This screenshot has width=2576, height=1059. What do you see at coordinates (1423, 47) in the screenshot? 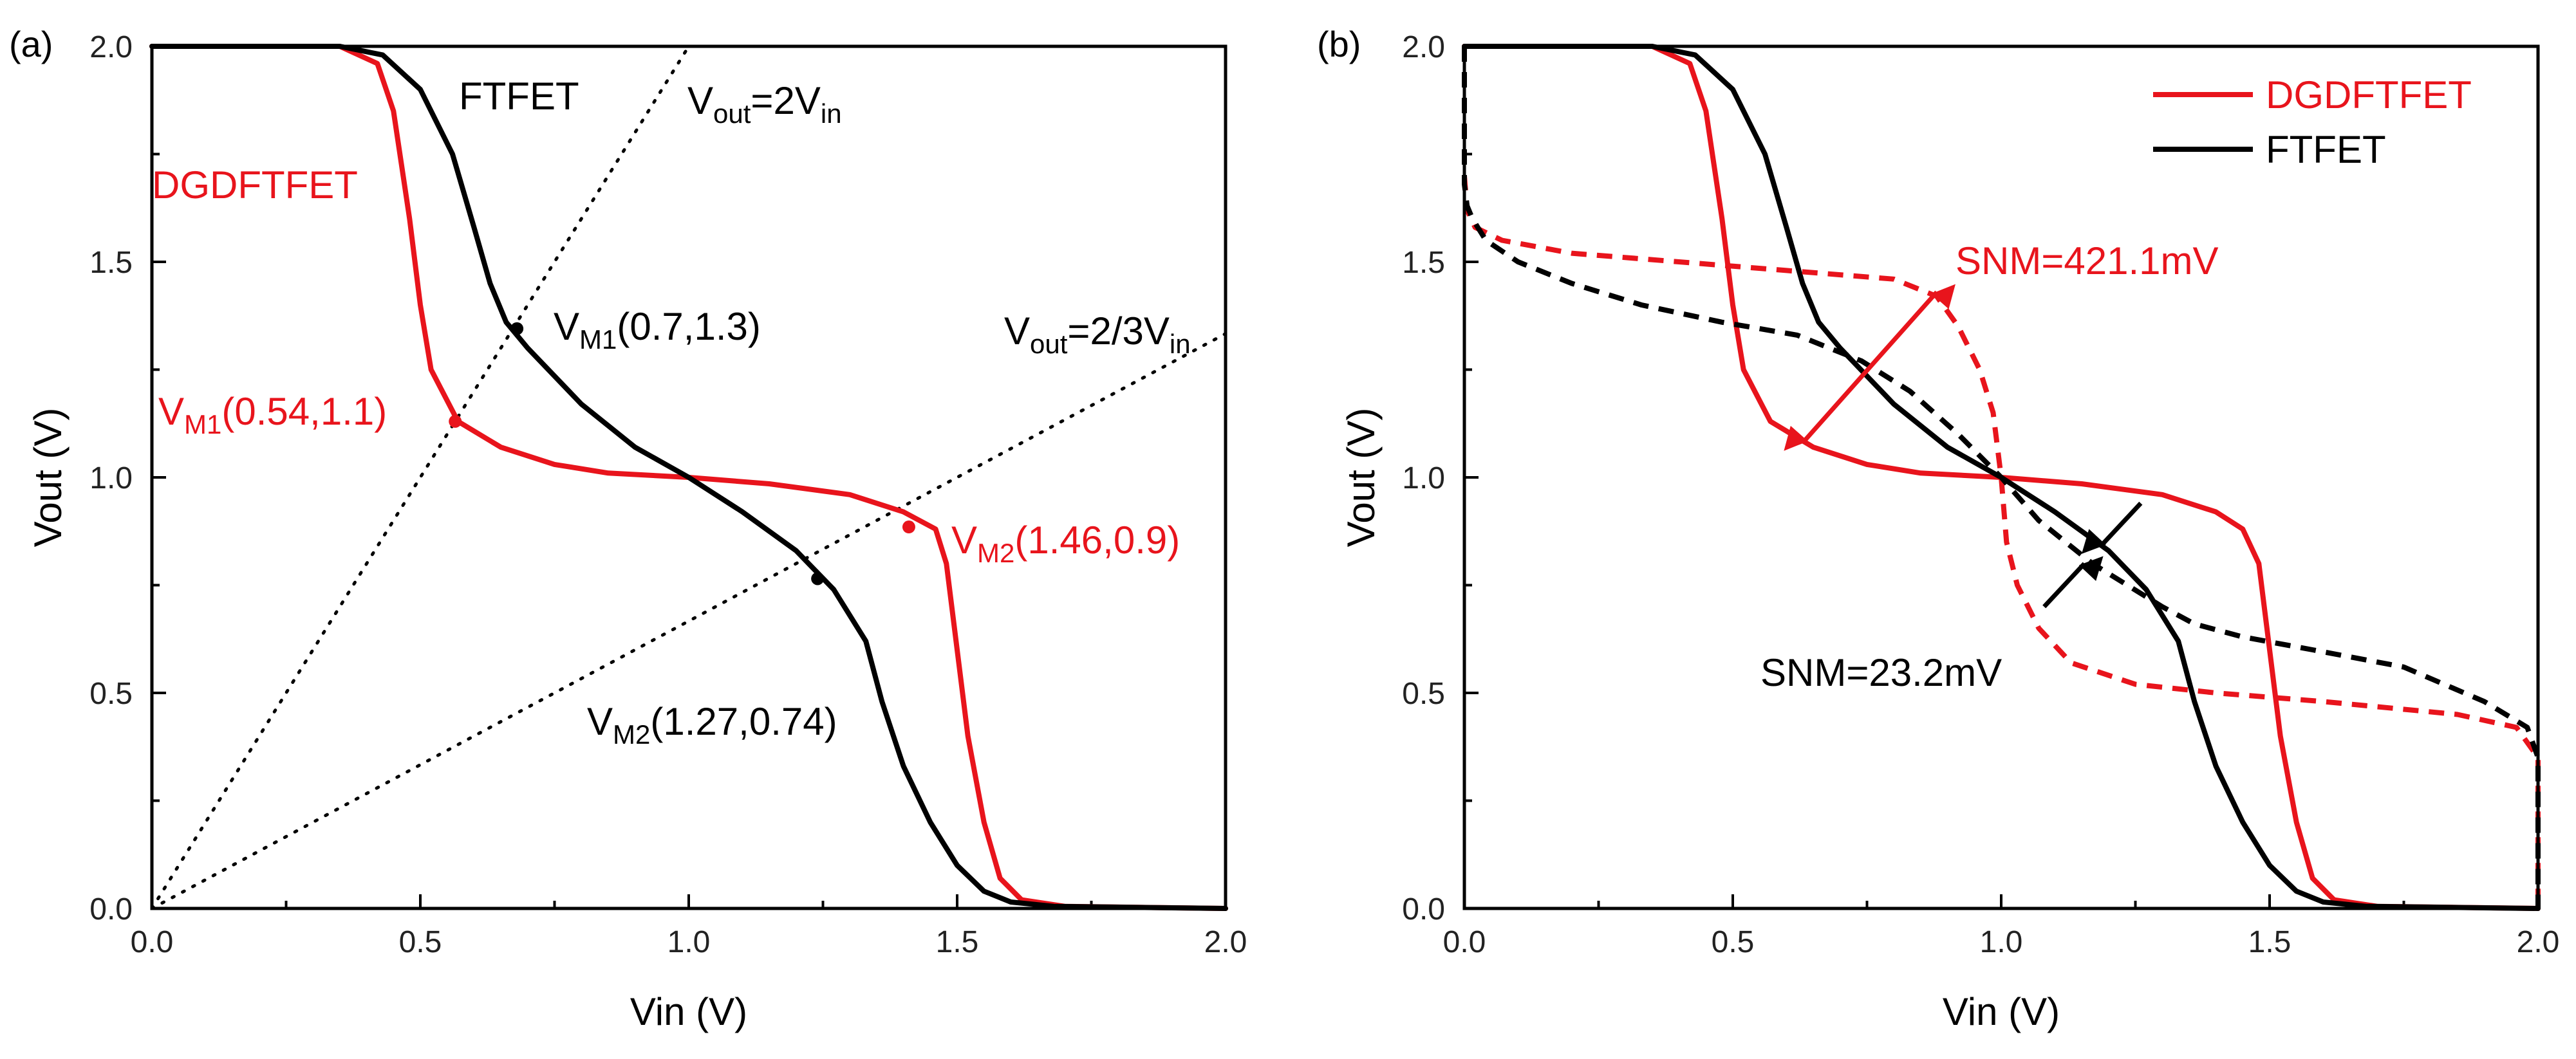
I see `panel-b-y-tick-label: 2.0` at bounding box center [1423, 47].